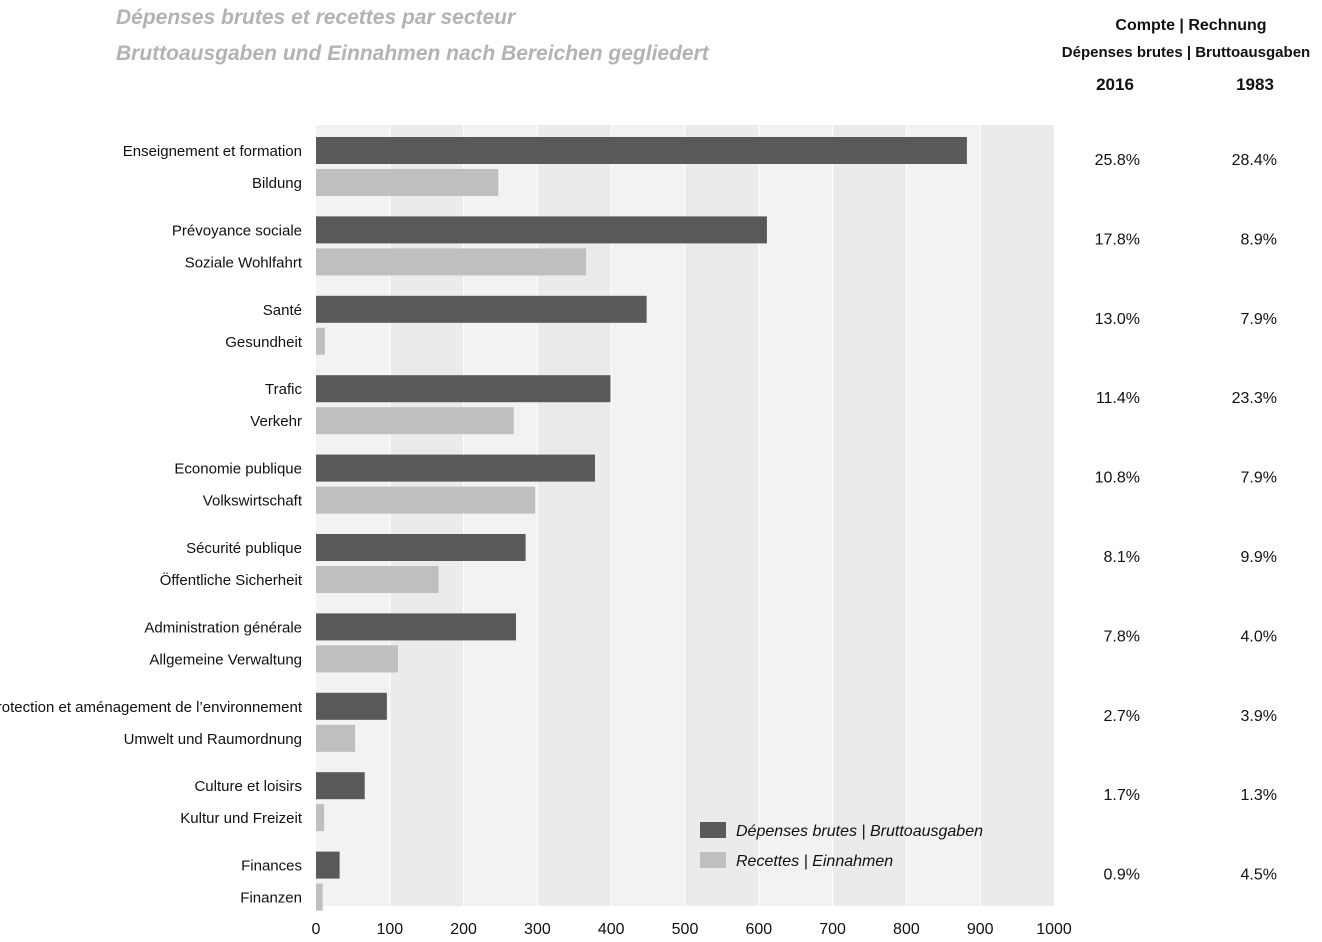 The image size is (1322, 942). What do you see at coordinates (713, 830) in the screenshot?
I see `legend-swatch-expenses` at bounding box center [713, 830].